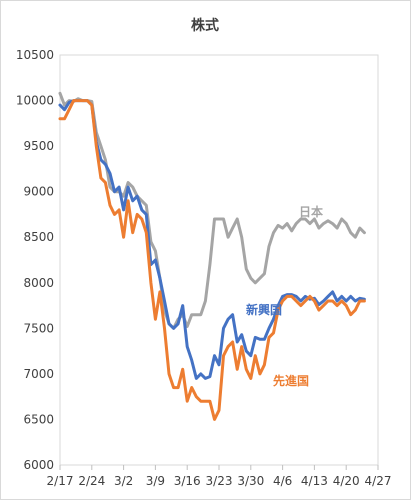 This screenshot has width=411, height=500. Describe the element at coordinates (38, 419) in the screenshot. I see `y-tick-label: 6500` at that location.